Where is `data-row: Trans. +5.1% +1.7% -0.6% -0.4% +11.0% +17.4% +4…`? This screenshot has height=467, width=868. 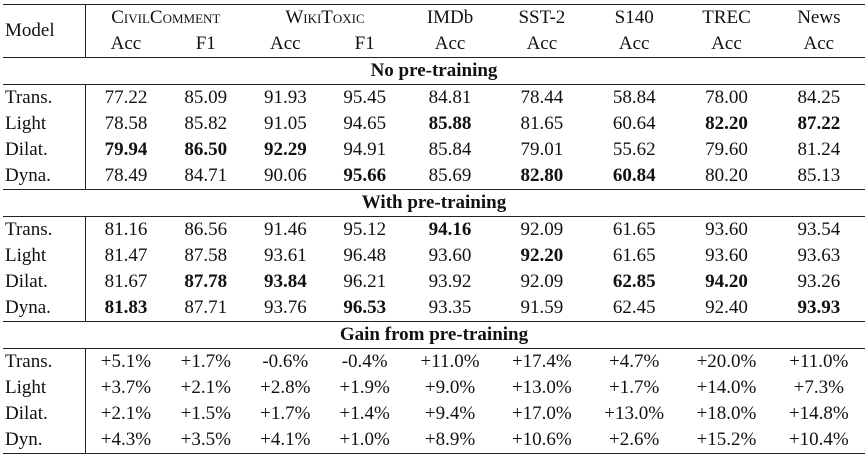 data-row: Trans. +5.1% +1.7% -0.6% -0.4% +11.0% +17.4% +4… is located at coordinates (434, 361).